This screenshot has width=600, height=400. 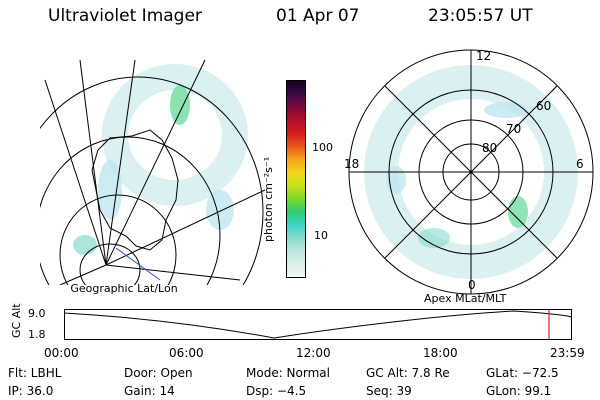 I want to click on timeline-xtick-1200: 12:00, so click(x=313, y=353).